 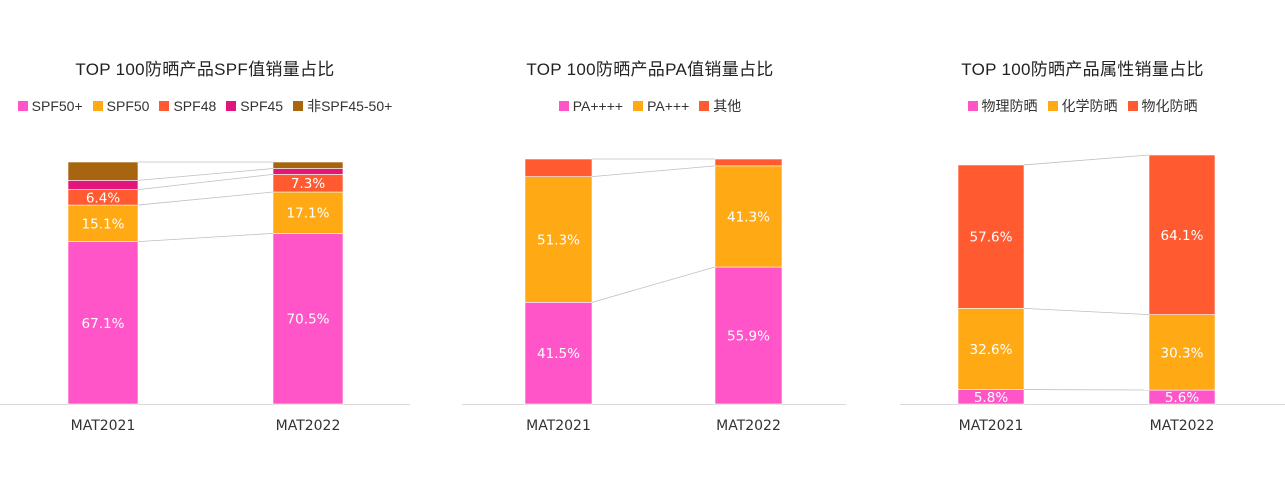 I want to click on data-label: 51.3%, so click(x=558, y=240).